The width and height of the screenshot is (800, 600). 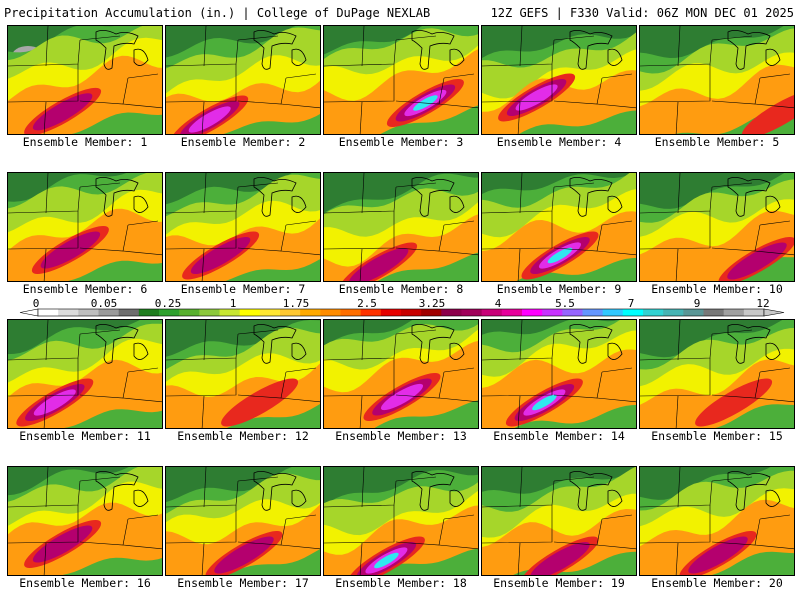 I want to click on colorbar-tick-label: 5.5, so click(x=565, y=303).